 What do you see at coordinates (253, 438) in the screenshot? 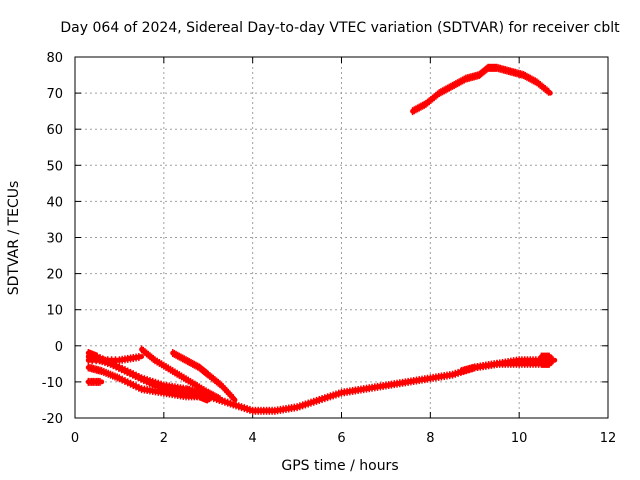
I see `x-tick-label: 4` at bounding box center [253, 438].